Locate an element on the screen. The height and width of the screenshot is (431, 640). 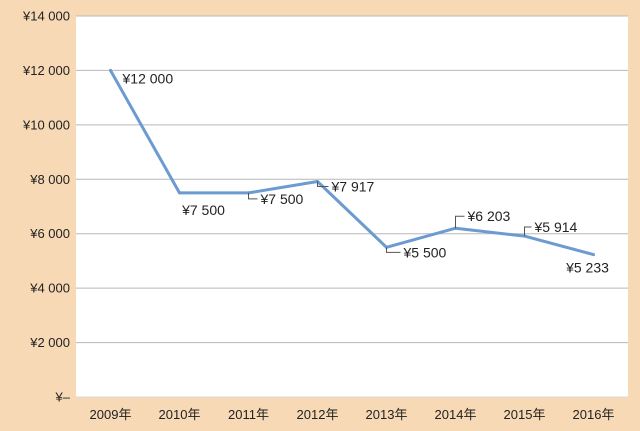
data-label: ¥6 203 is located at coordinates (489, 216).